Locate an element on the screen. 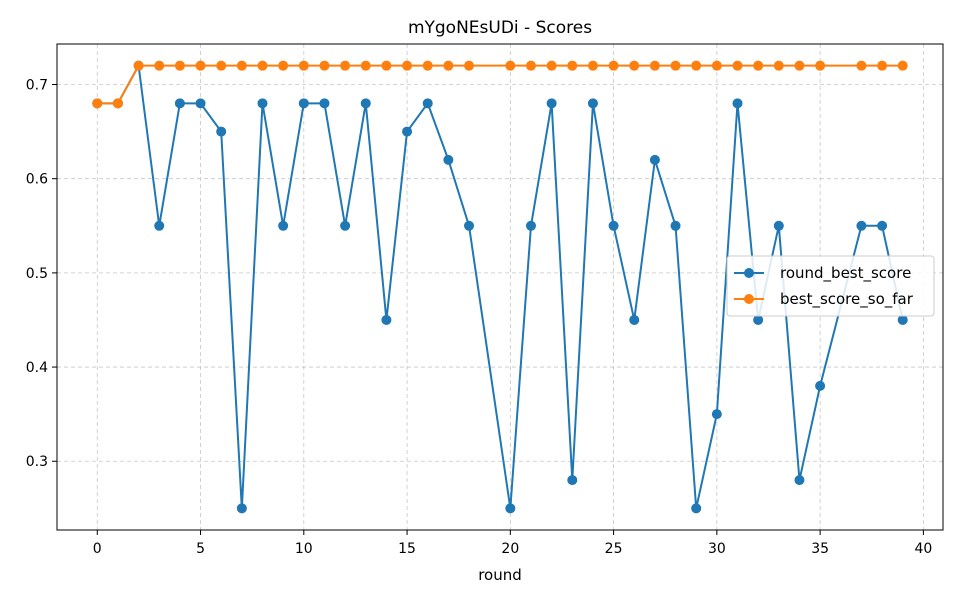 The height and width of the screenshot is (600, 960). y-tick-label: 0.3 is located at coordinates (37, 462).